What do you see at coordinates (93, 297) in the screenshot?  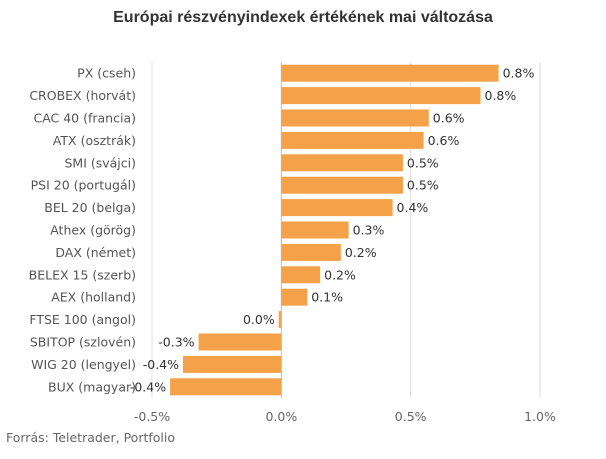 I see `category-label: AEX (holland)` at bounding box center [93, 297].